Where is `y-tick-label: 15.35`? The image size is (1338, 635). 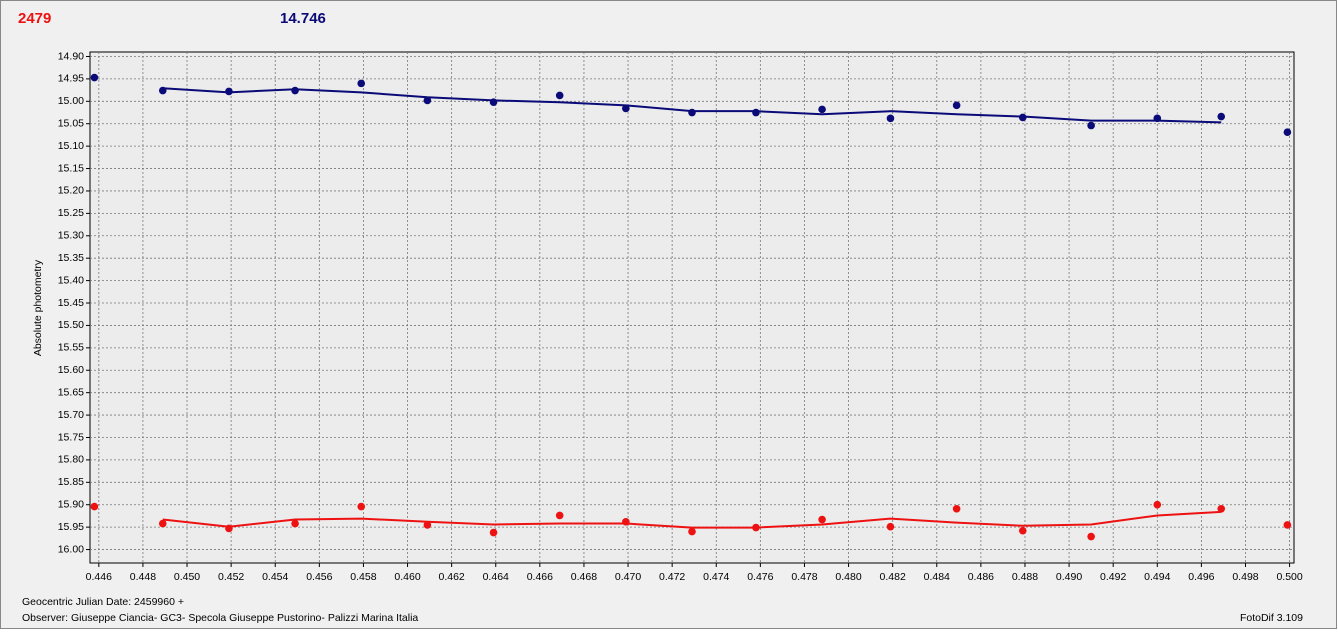 y-tick-label: 15.35 is located at coordinates (71, 258).